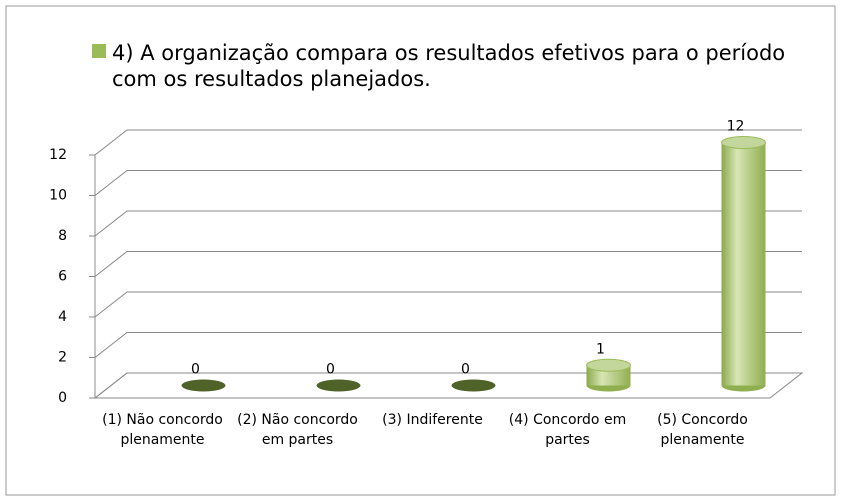 The image size is (842, 502). What do you see at coordinates (736, 127) in the screenshot?
I see `value-label: 12` at bounding box center [736, 127].